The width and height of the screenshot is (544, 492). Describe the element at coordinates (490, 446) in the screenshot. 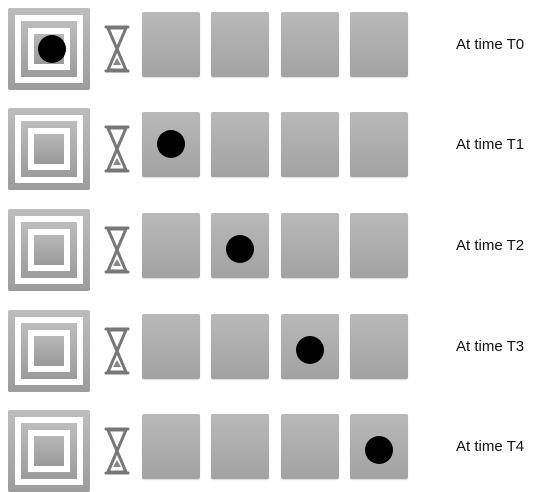

I see `time-label: At time T4` at that location.